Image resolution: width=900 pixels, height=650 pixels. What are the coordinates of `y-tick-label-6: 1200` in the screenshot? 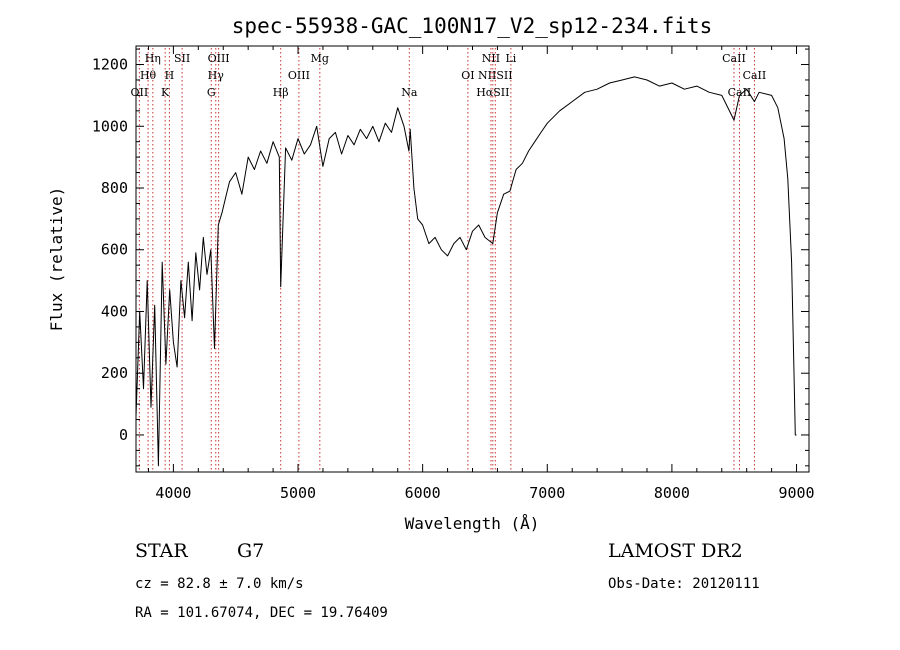 It's located at (110, 65).